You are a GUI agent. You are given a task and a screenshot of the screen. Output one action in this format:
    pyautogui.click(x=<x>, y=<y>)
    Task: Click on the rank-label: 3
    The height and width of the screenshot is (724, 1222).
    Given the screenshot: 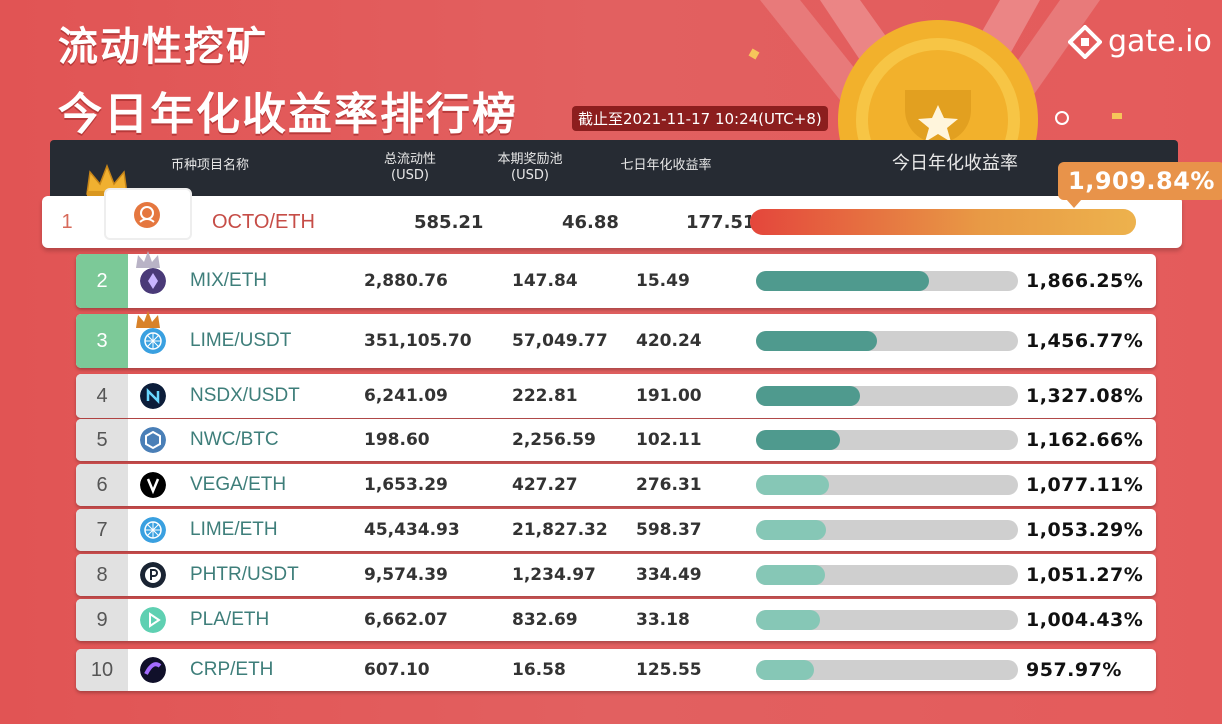 What is the action you would take?
    pyautogui.click(x=102, y=341)
    